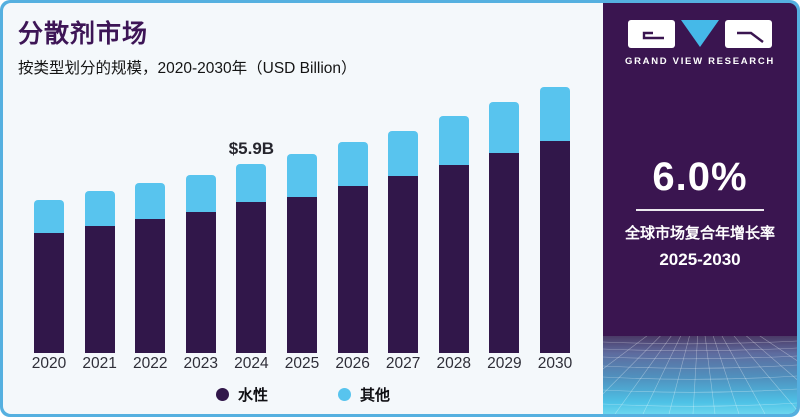 The width and height of the screenshot is (800, 417). Describe the element at coordinates (453, 363) in the screenshot. I see `x-label-2028: 2028` at that location.